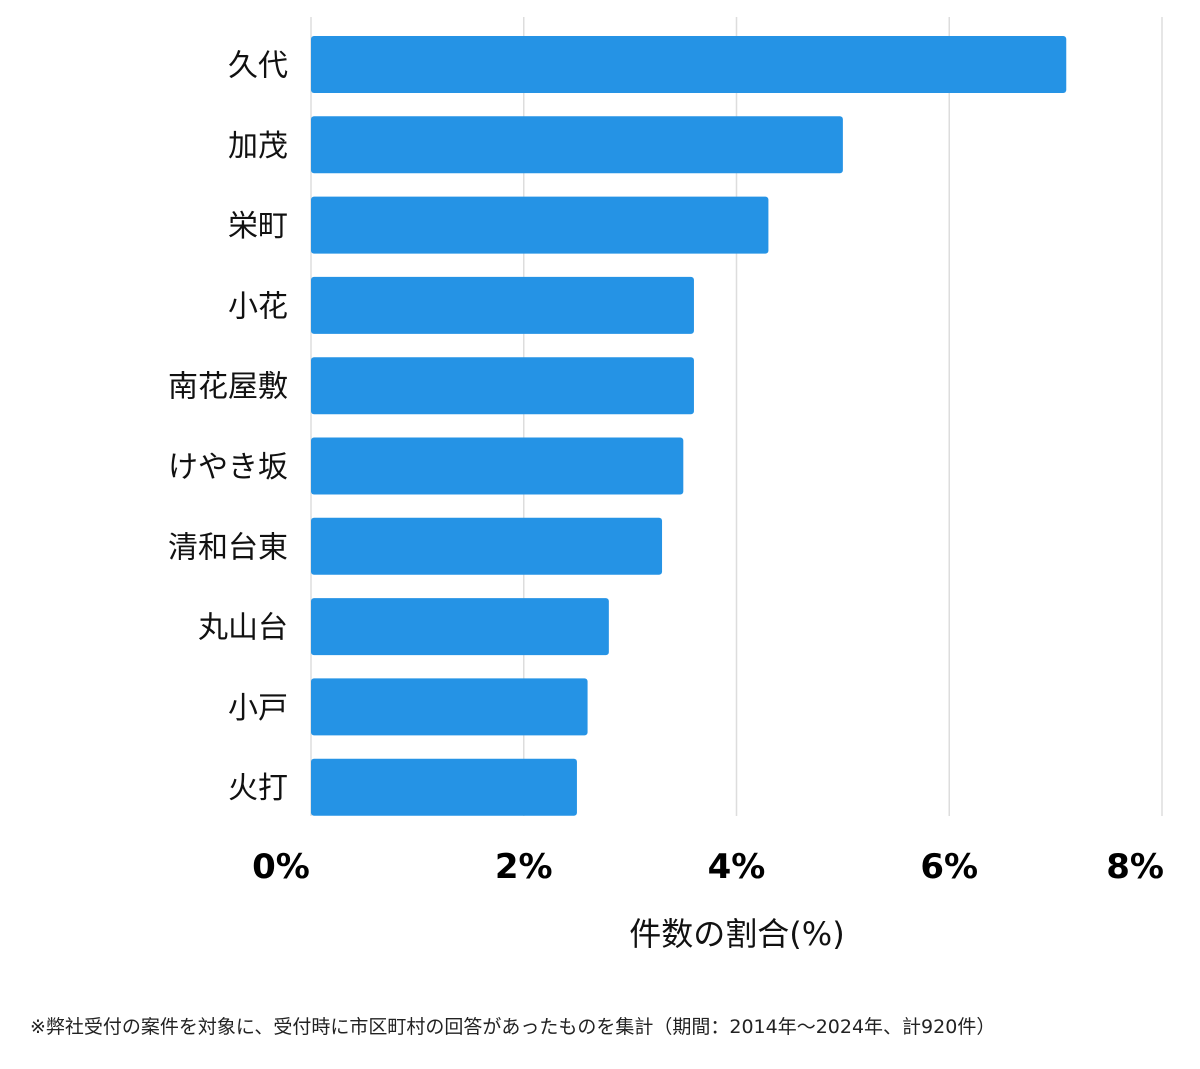 The width and height of the screenshot is (1200, 1069). What do you see at coordinates (243, 628) in the screenshot?
I see `category-label: 丸山台` at bounding box center [243, 628].